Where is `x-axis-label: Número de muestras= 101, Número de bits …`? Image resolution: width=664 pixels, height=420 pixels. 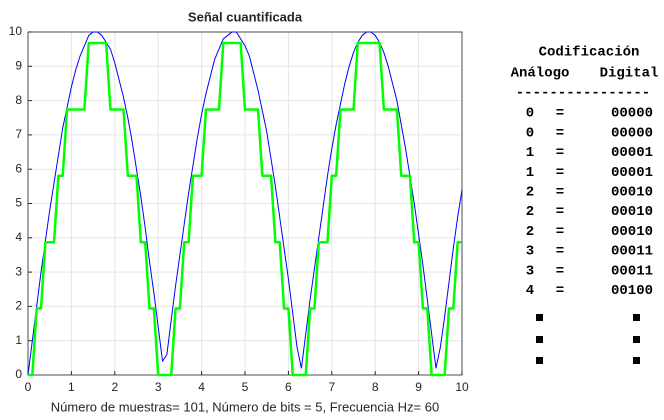 x-axis-label: Número de muestras= 101, Número de bits … is located at coordinates (245, 406).